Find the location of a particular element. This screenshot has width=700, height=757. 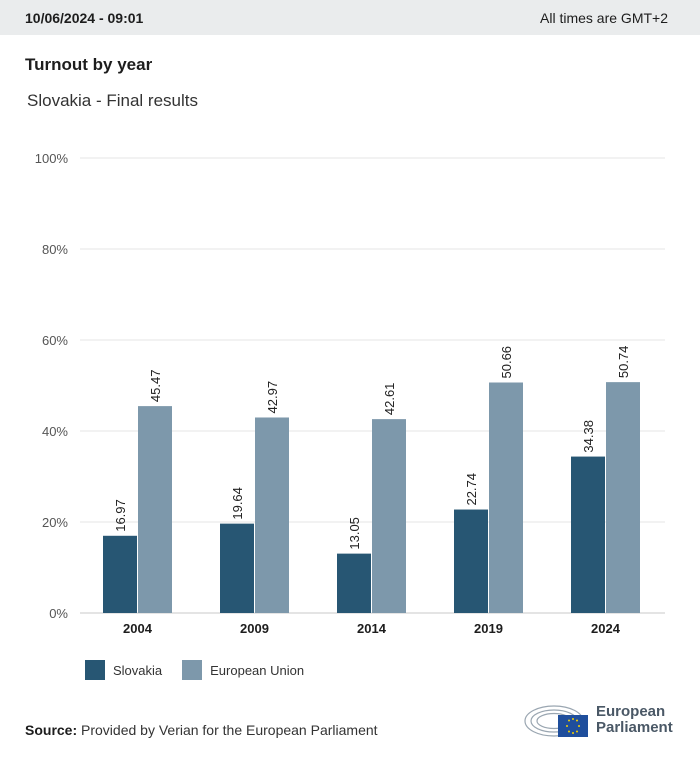

legend-item-slovakia: Slovakia is located at coordinates (123, 670).